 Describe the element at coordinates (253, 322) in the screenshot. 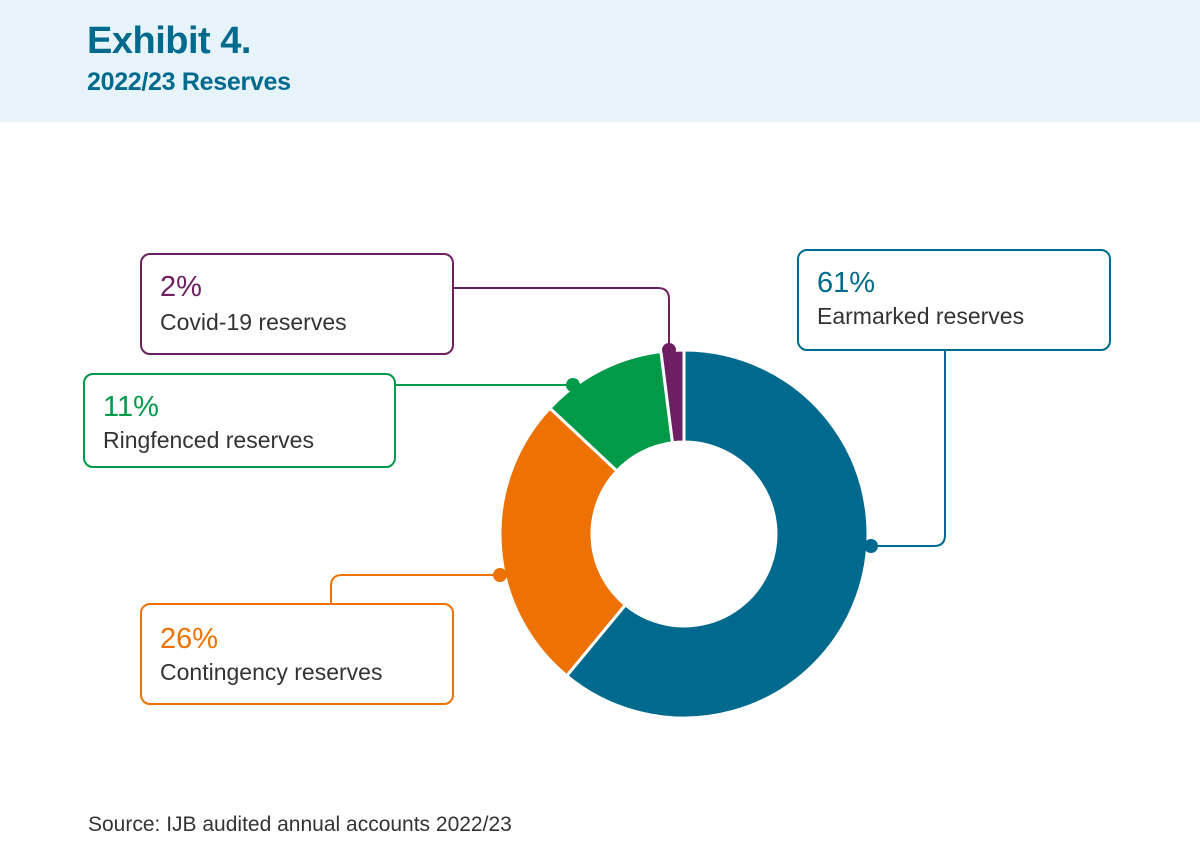

I see `slice-label: Covid-19 reserves` at that location.